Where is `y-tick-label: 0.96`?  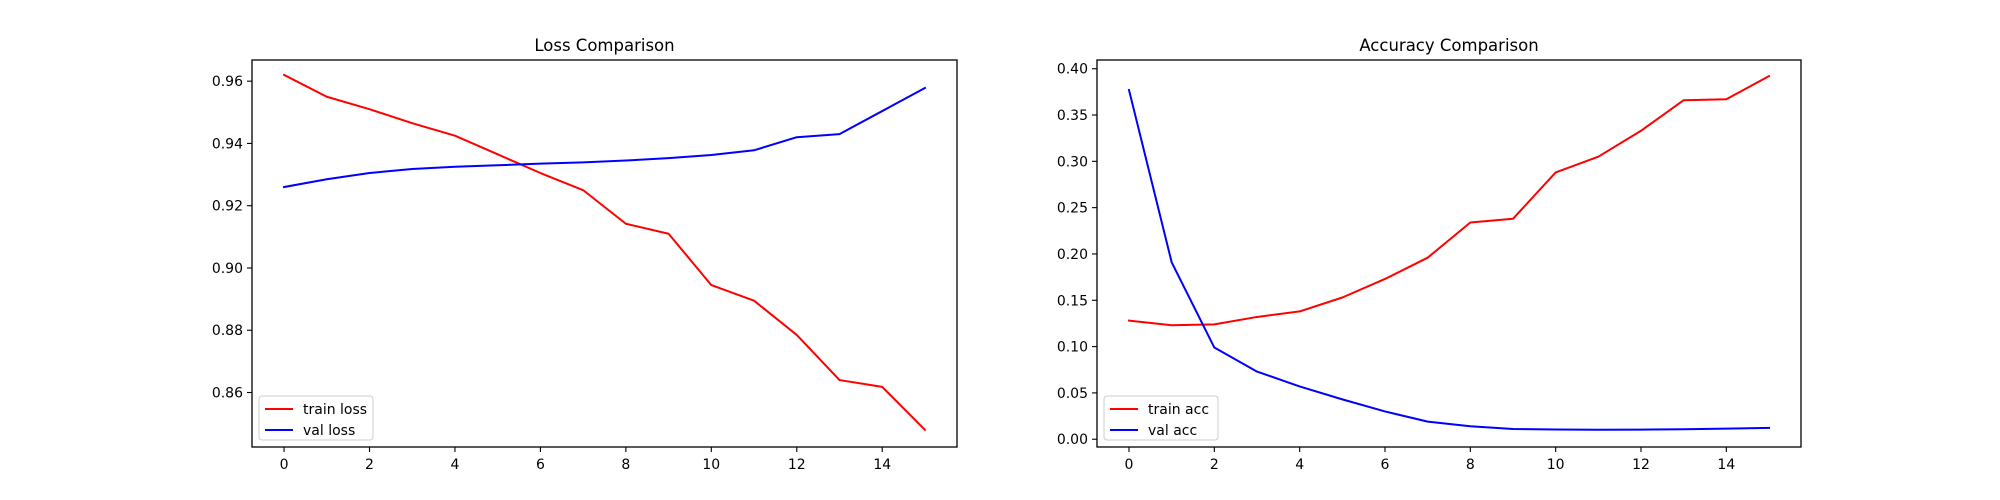 y-tick-label: 0.96 is located at coordinates (227, 82).